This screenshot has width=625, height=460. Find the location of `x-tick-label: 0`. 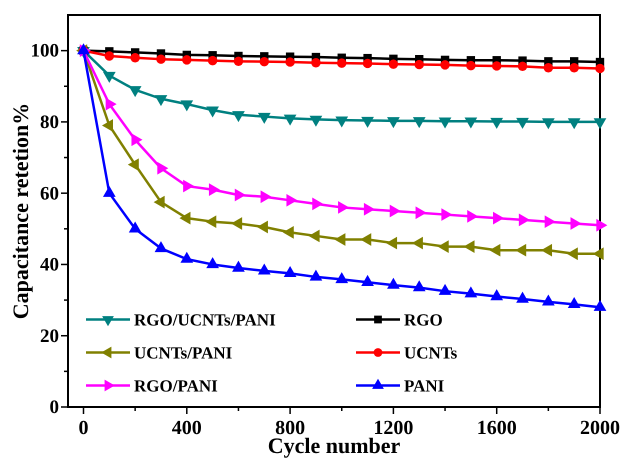

x-tick-label: 0 is located at coordinates (83, 428).